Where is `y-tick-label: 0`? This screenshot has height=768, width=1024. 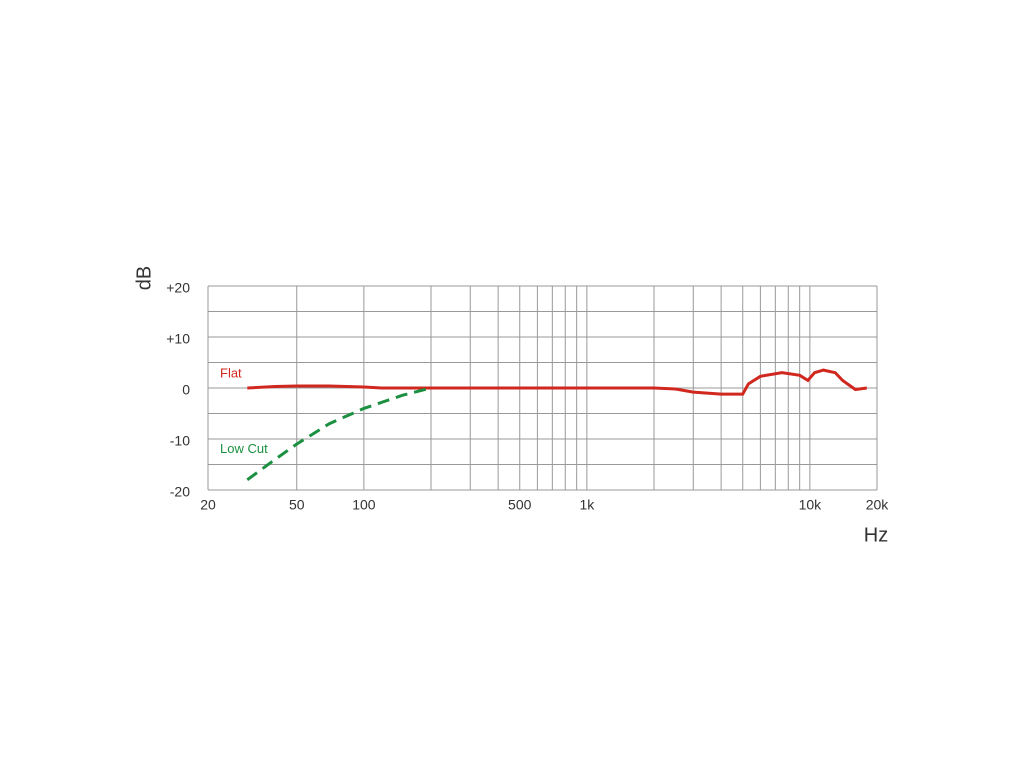 y-tick-label: 0 is located at coordinates (186, 390).